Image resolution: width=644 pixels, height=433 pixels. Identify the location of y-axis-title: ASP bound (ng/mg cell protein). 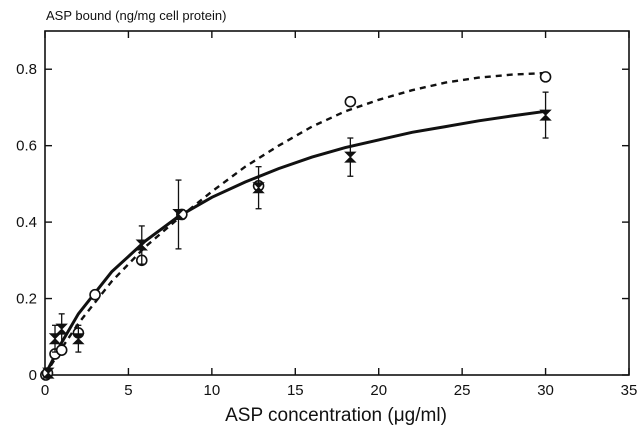
(136, 15).